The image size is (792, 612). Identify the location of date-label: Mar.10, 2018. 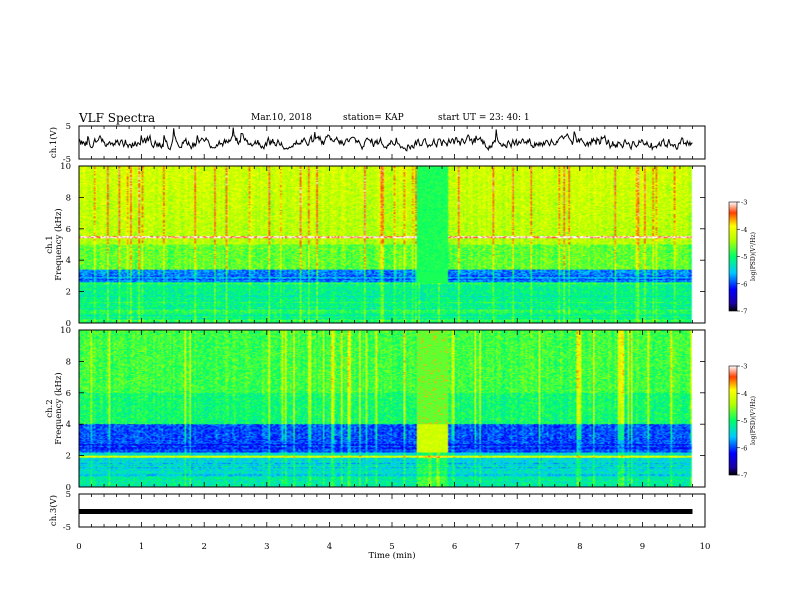
(281, 118).